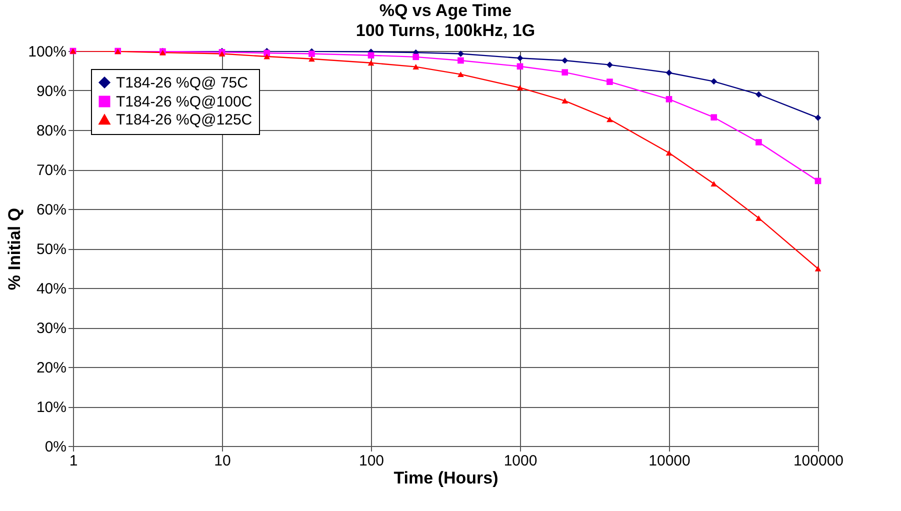  I want to click on x-tick-label: 100, so click(371, 461).